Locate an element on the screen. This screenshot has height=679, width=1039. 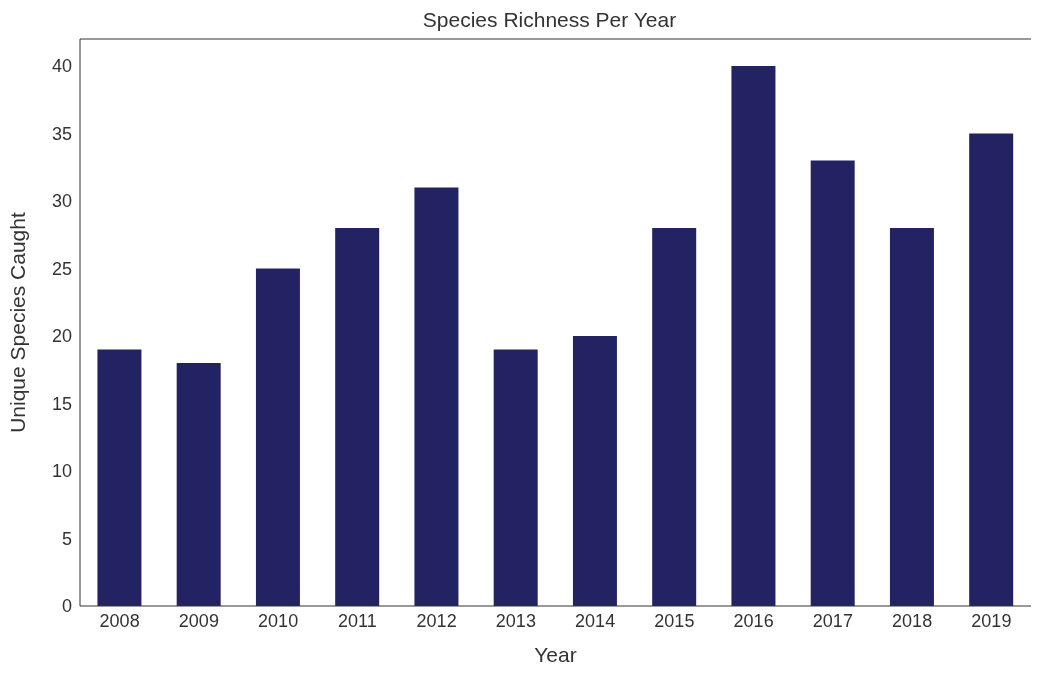
x-tick-label: 2013 is located at coordinates (515, 620).